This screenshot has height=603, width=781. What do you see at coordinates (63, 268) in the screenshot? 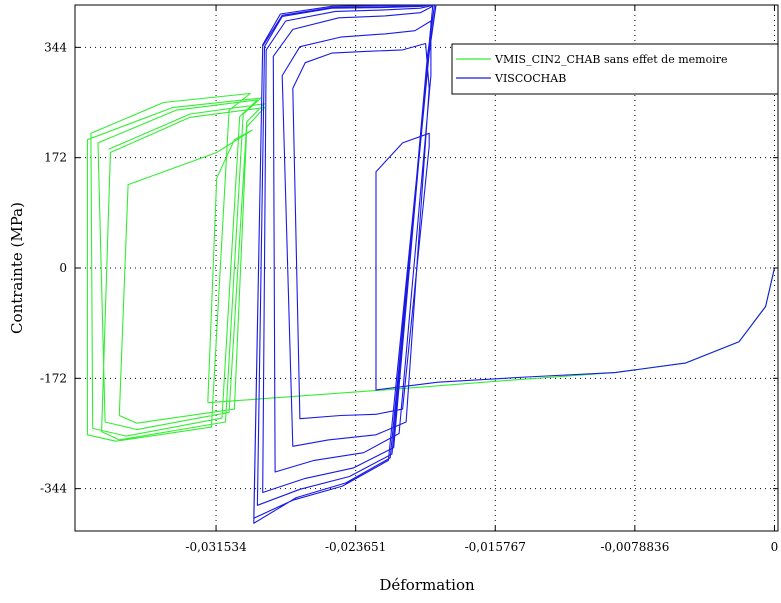
I see `y-tick-label: 0` at bounding box center [63, 268].